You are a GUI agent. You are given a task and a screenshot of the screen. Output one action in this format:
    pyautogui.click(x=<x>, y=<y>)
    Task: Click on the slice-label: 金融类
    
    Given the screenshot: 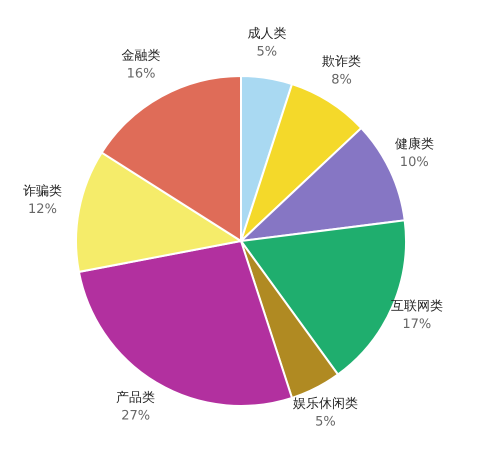 What is the action you would take?
    pyautogui.click(x=141, y=56)
    